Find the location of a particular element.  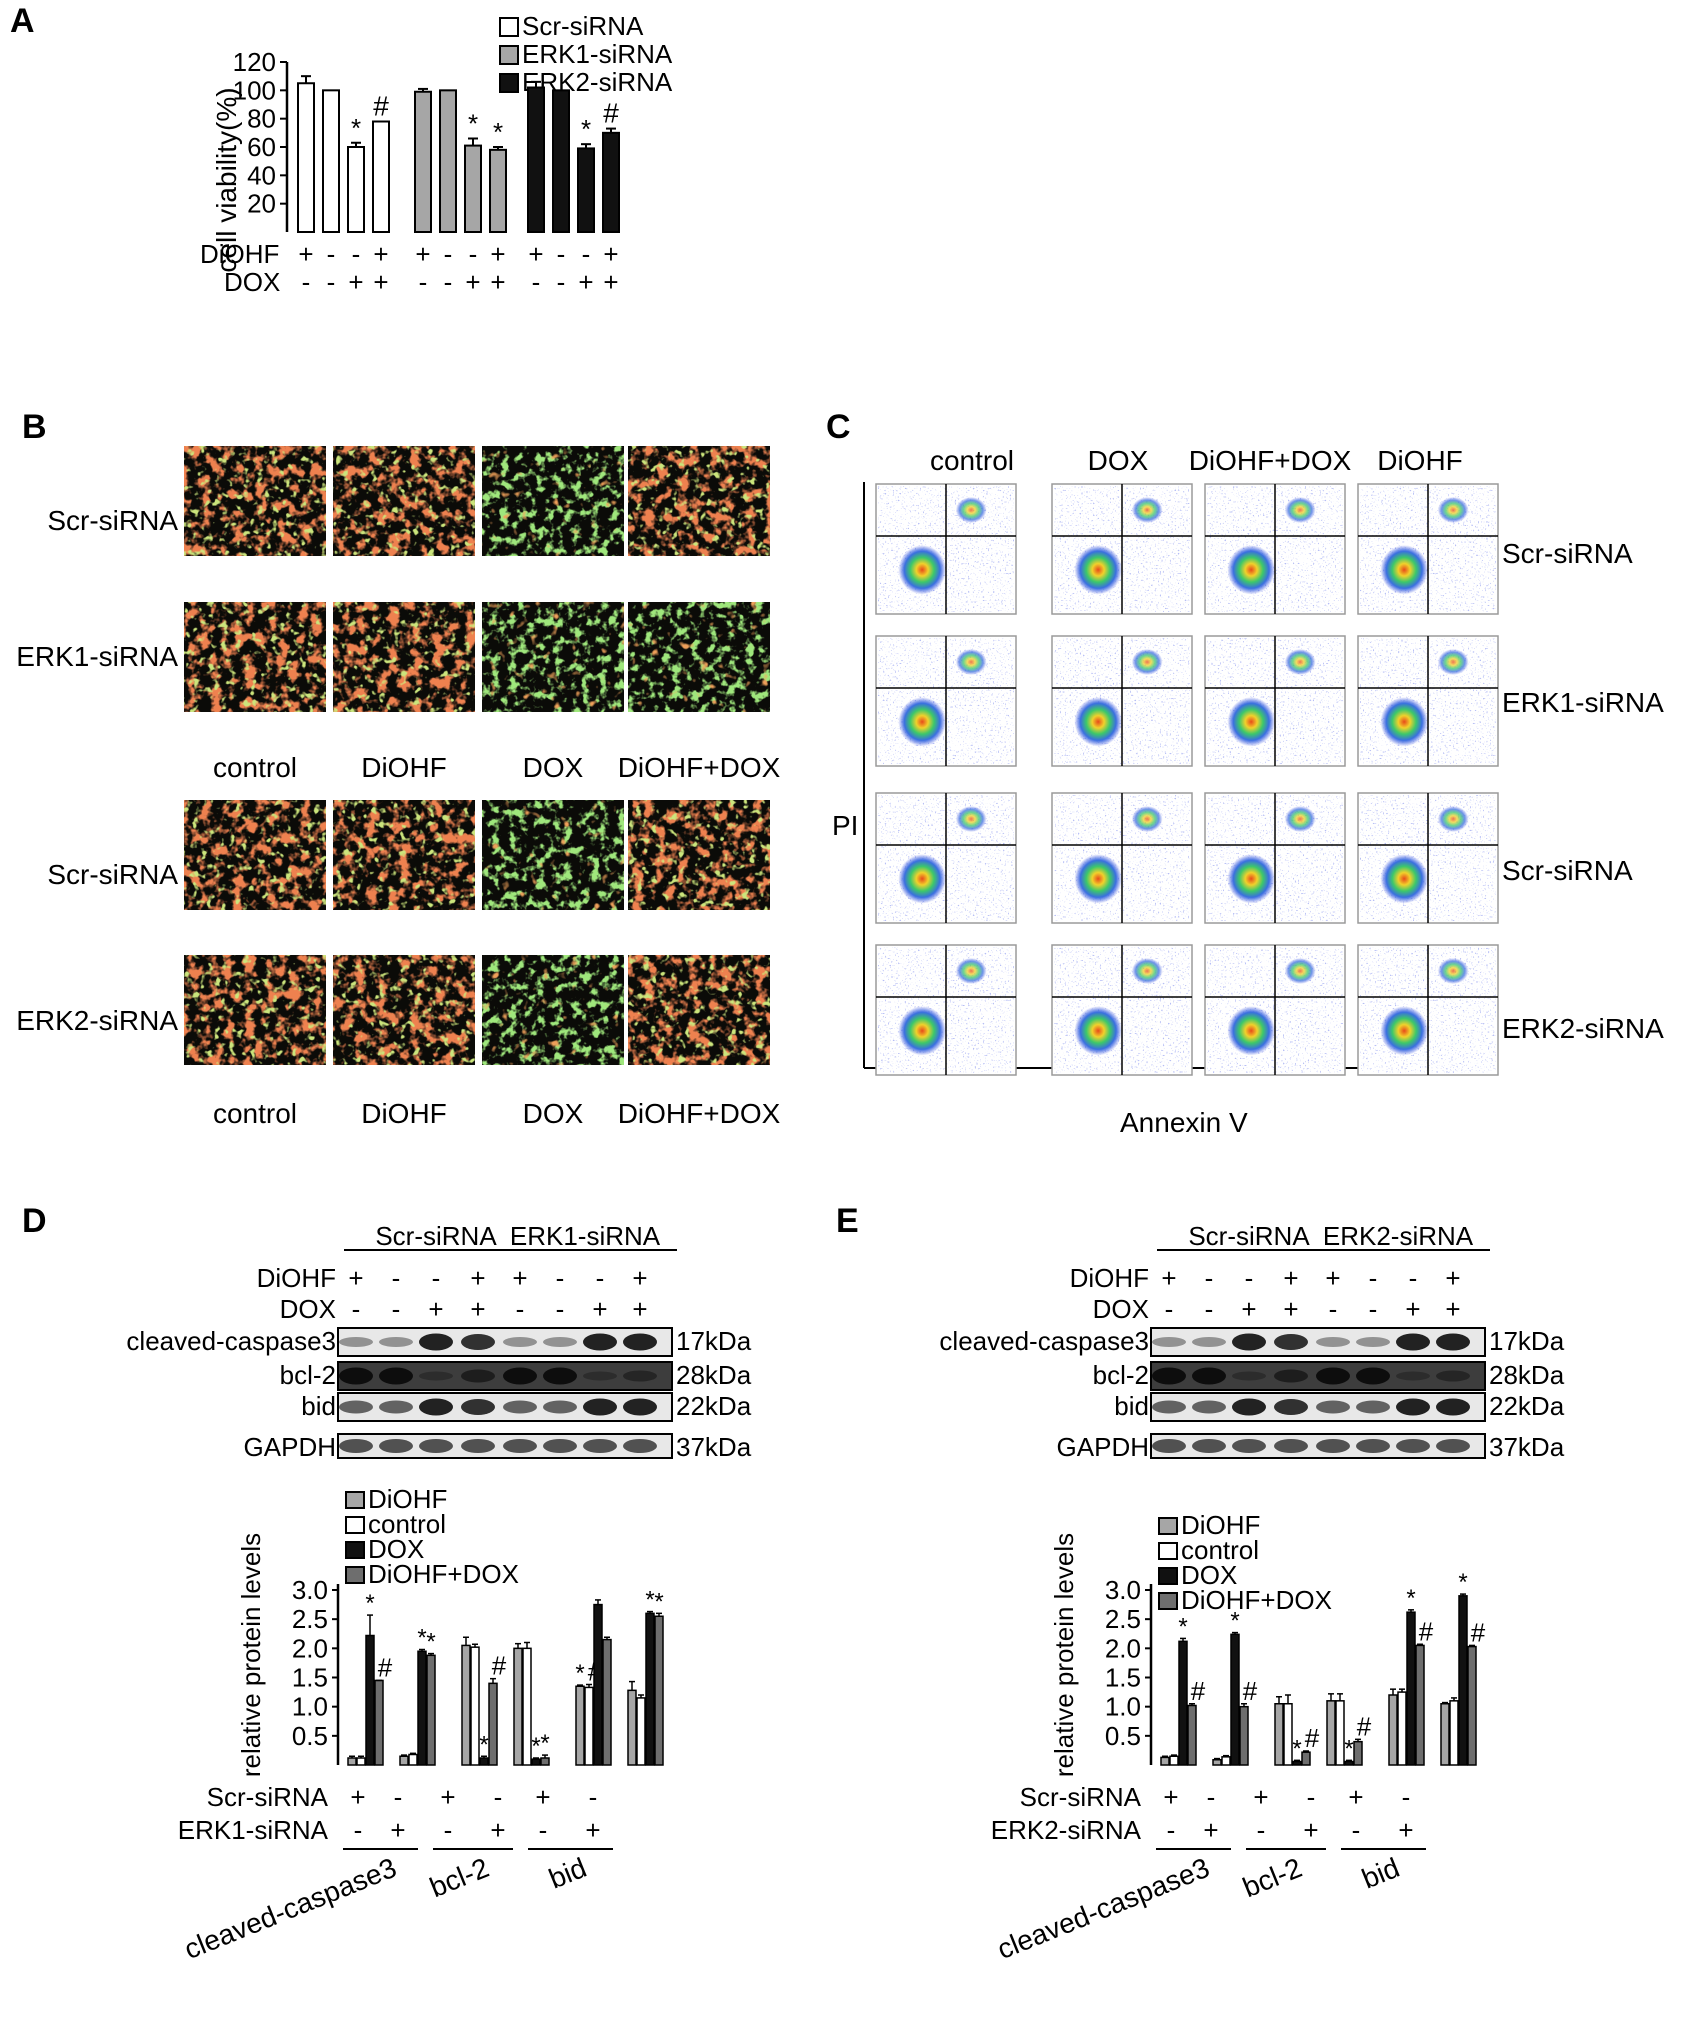

chart-sirna-label: ERK1-siRNA is located at coordinates (253, 1830).